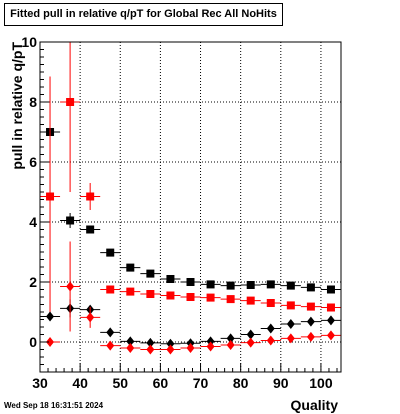 The image size is (400, 414). What do you see at coordinates (161, 383) in the screenshot?
I see `x-tick-label: 60` at bounding box center [161, 383].